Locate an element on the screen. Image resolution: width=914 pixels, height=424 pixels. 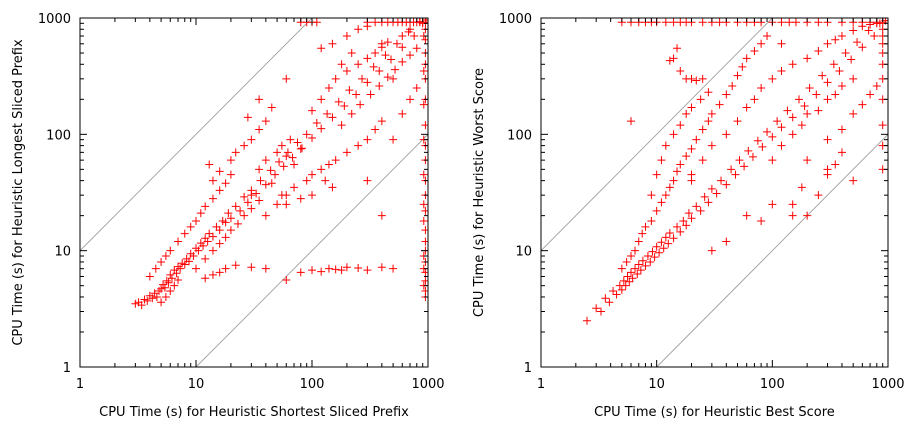
y-tick-label: 1000 is located at coordinates (515, 19).